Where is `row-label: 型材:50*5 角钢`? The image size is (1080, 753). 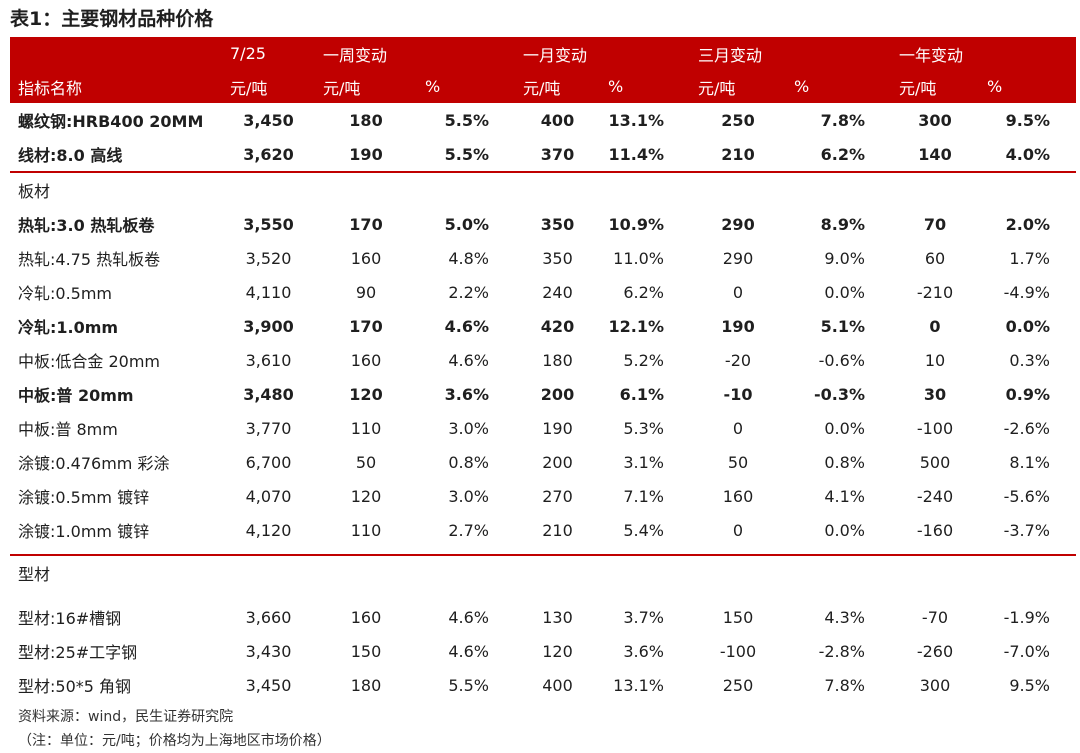
row-label: 型材:50*5 角钢 is located at coordinates (75, 686).